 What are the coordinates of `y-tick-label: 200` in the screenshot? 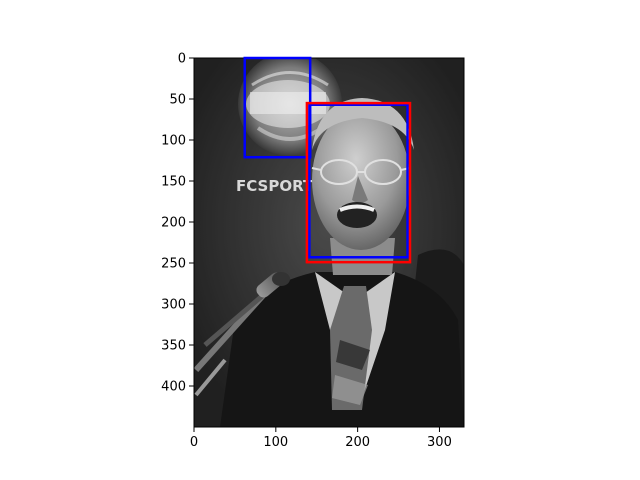 It's located at (173, 223).